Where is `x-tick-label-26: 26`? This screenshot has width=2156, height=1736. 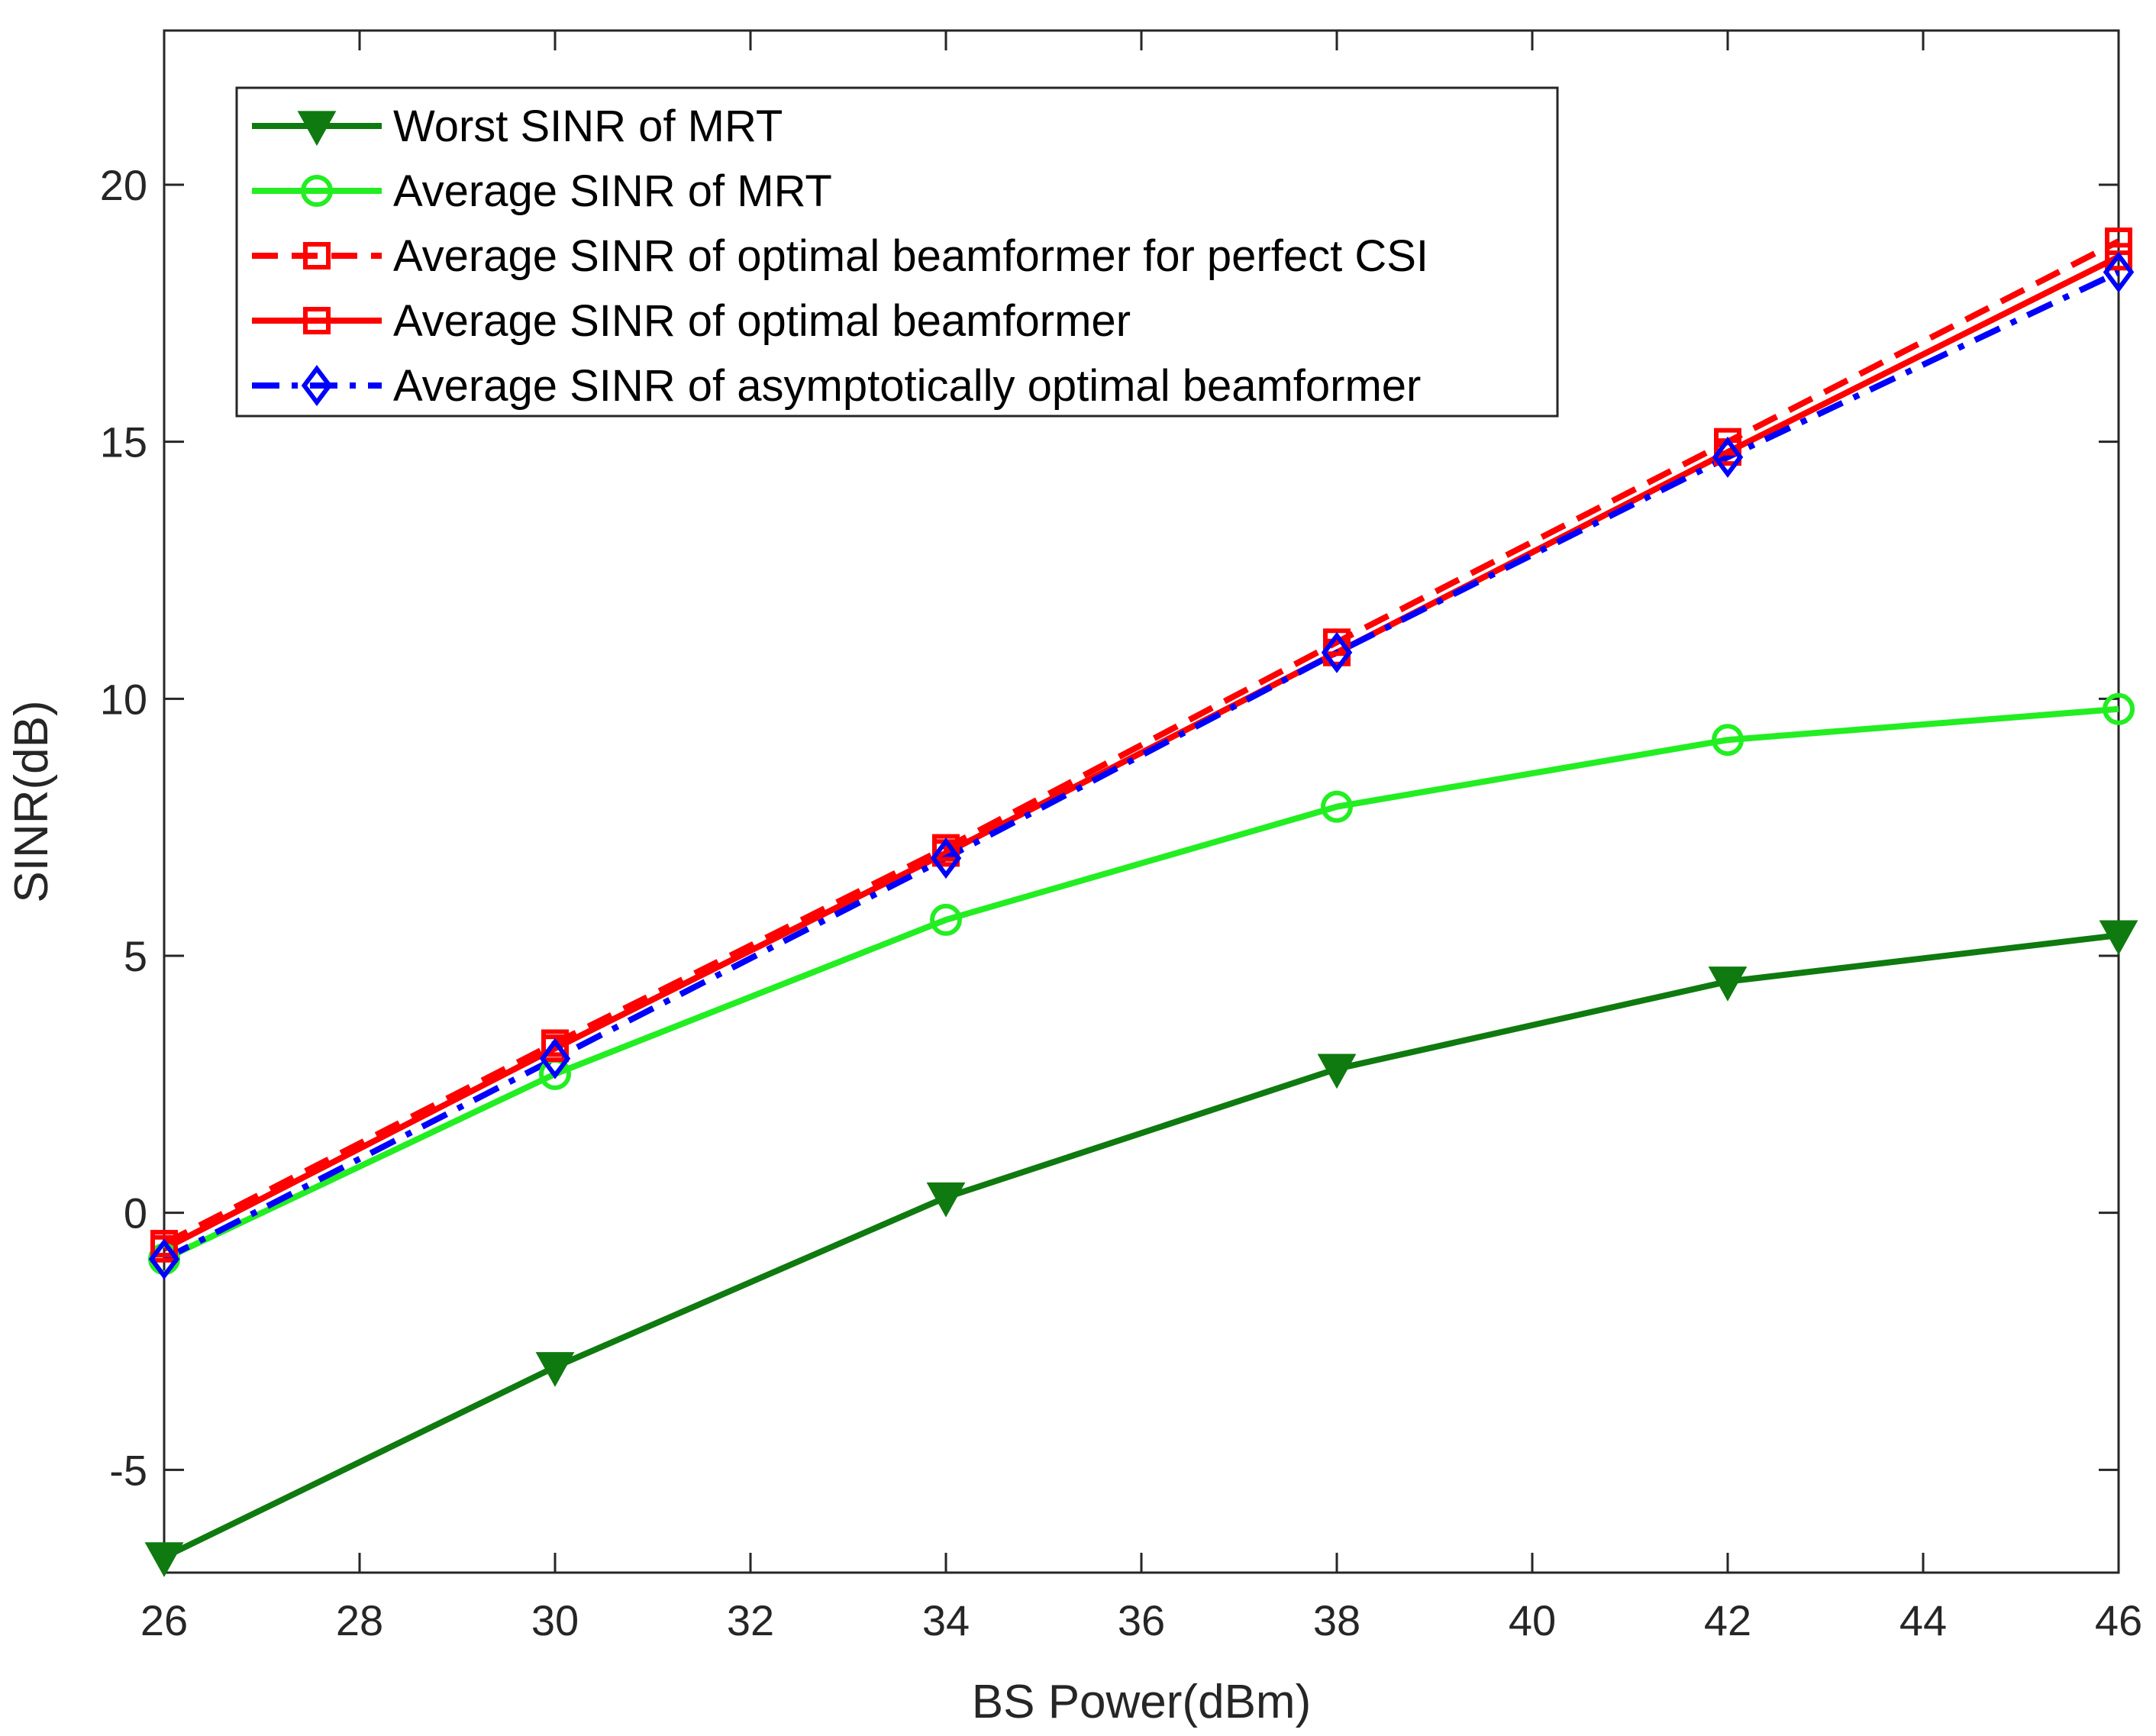
x-tick-label-26: 26 is located at coordinates (164, 1620).